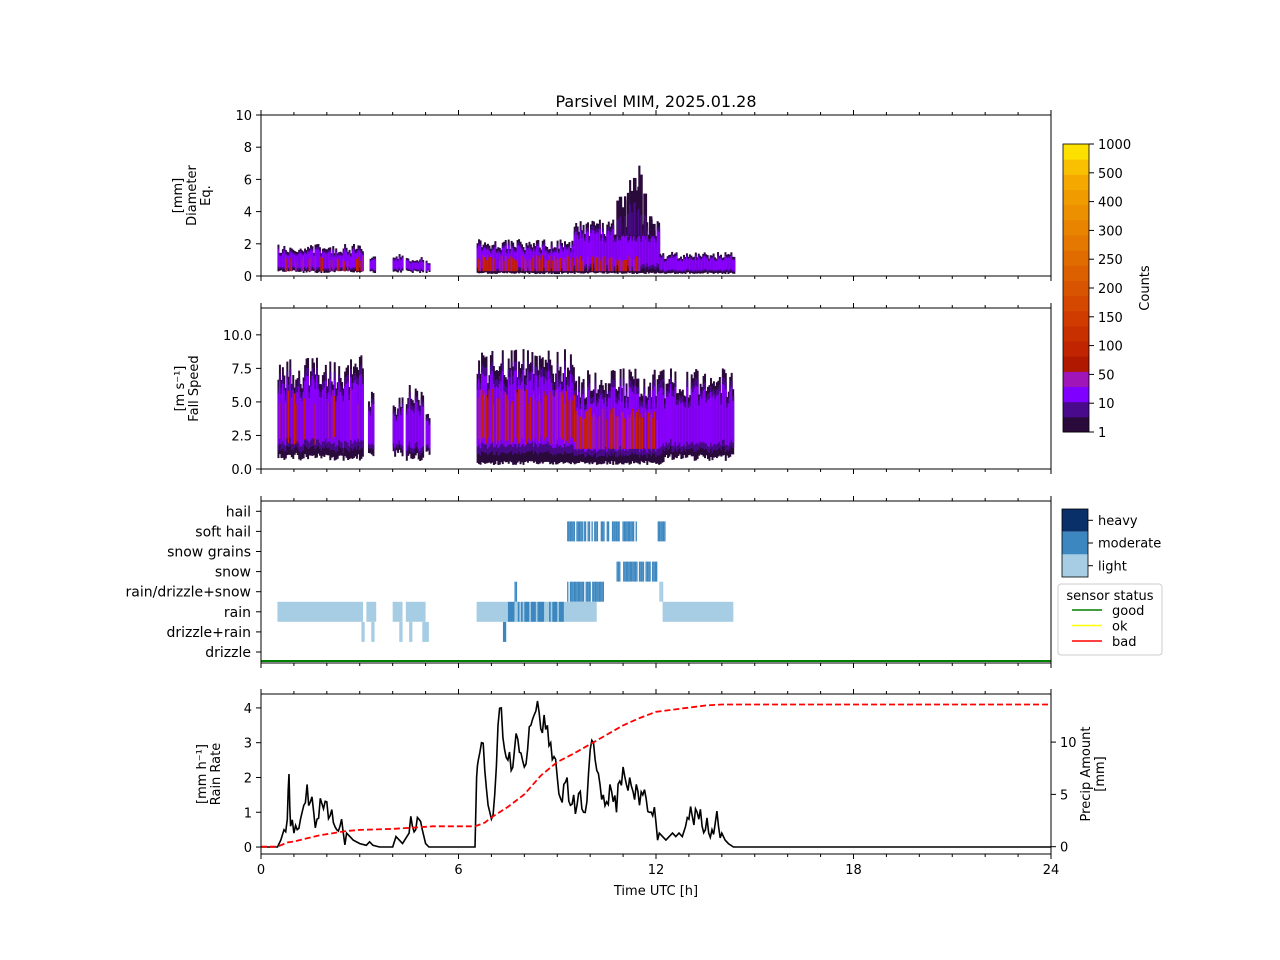  Describe the element at coordinates (209, 553) in the screenshot. I see `category-label: snow grains` at that location.